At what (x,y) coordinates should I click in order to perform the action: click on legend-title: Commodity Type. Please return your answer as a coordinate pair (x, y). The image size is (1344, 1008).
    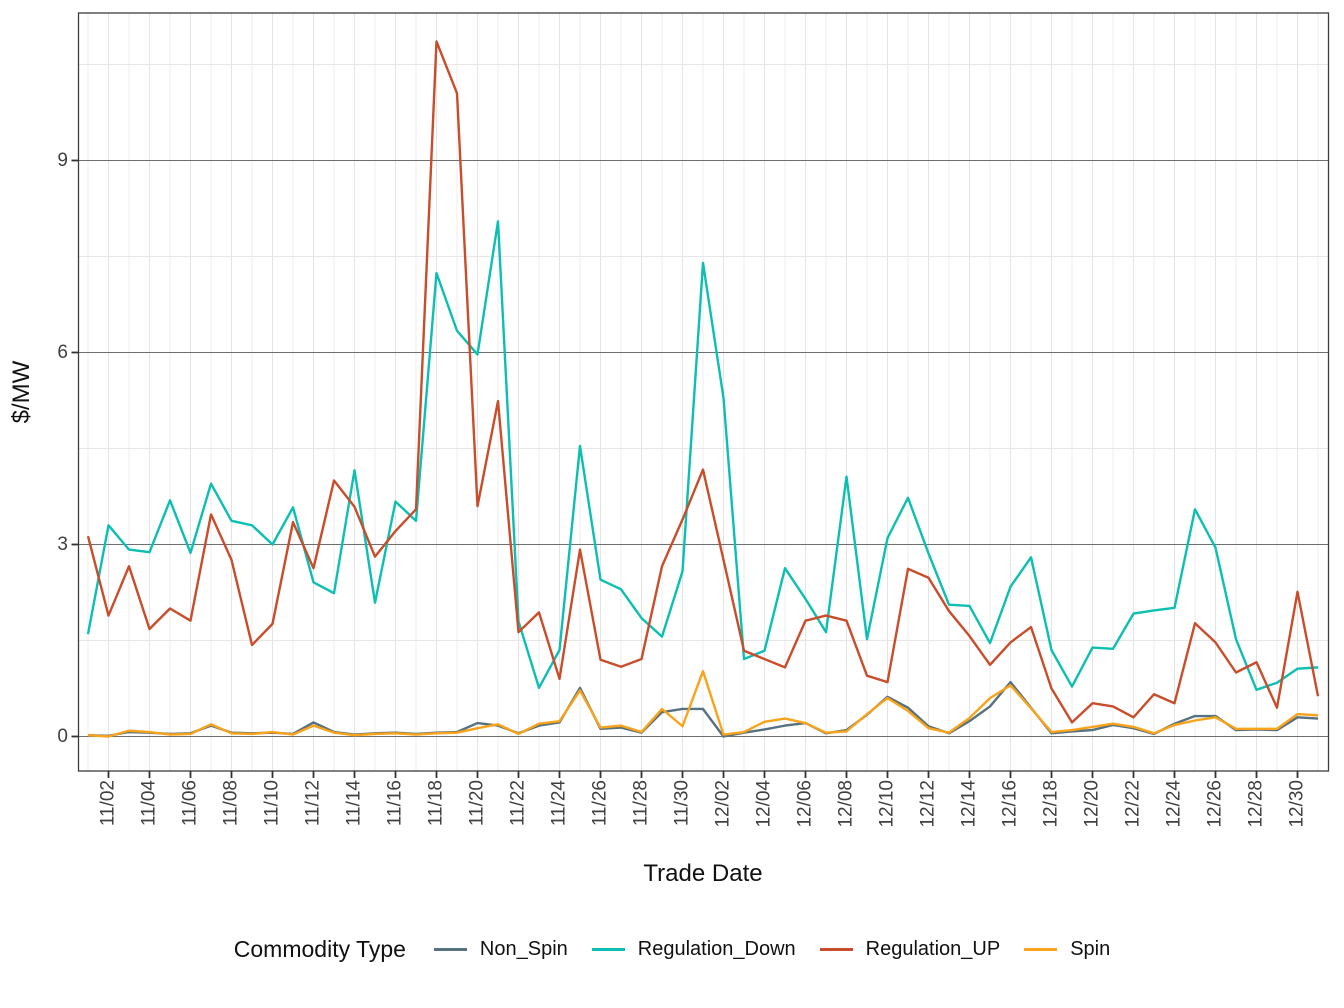
    Looking at the image, I should click on (319, 949).